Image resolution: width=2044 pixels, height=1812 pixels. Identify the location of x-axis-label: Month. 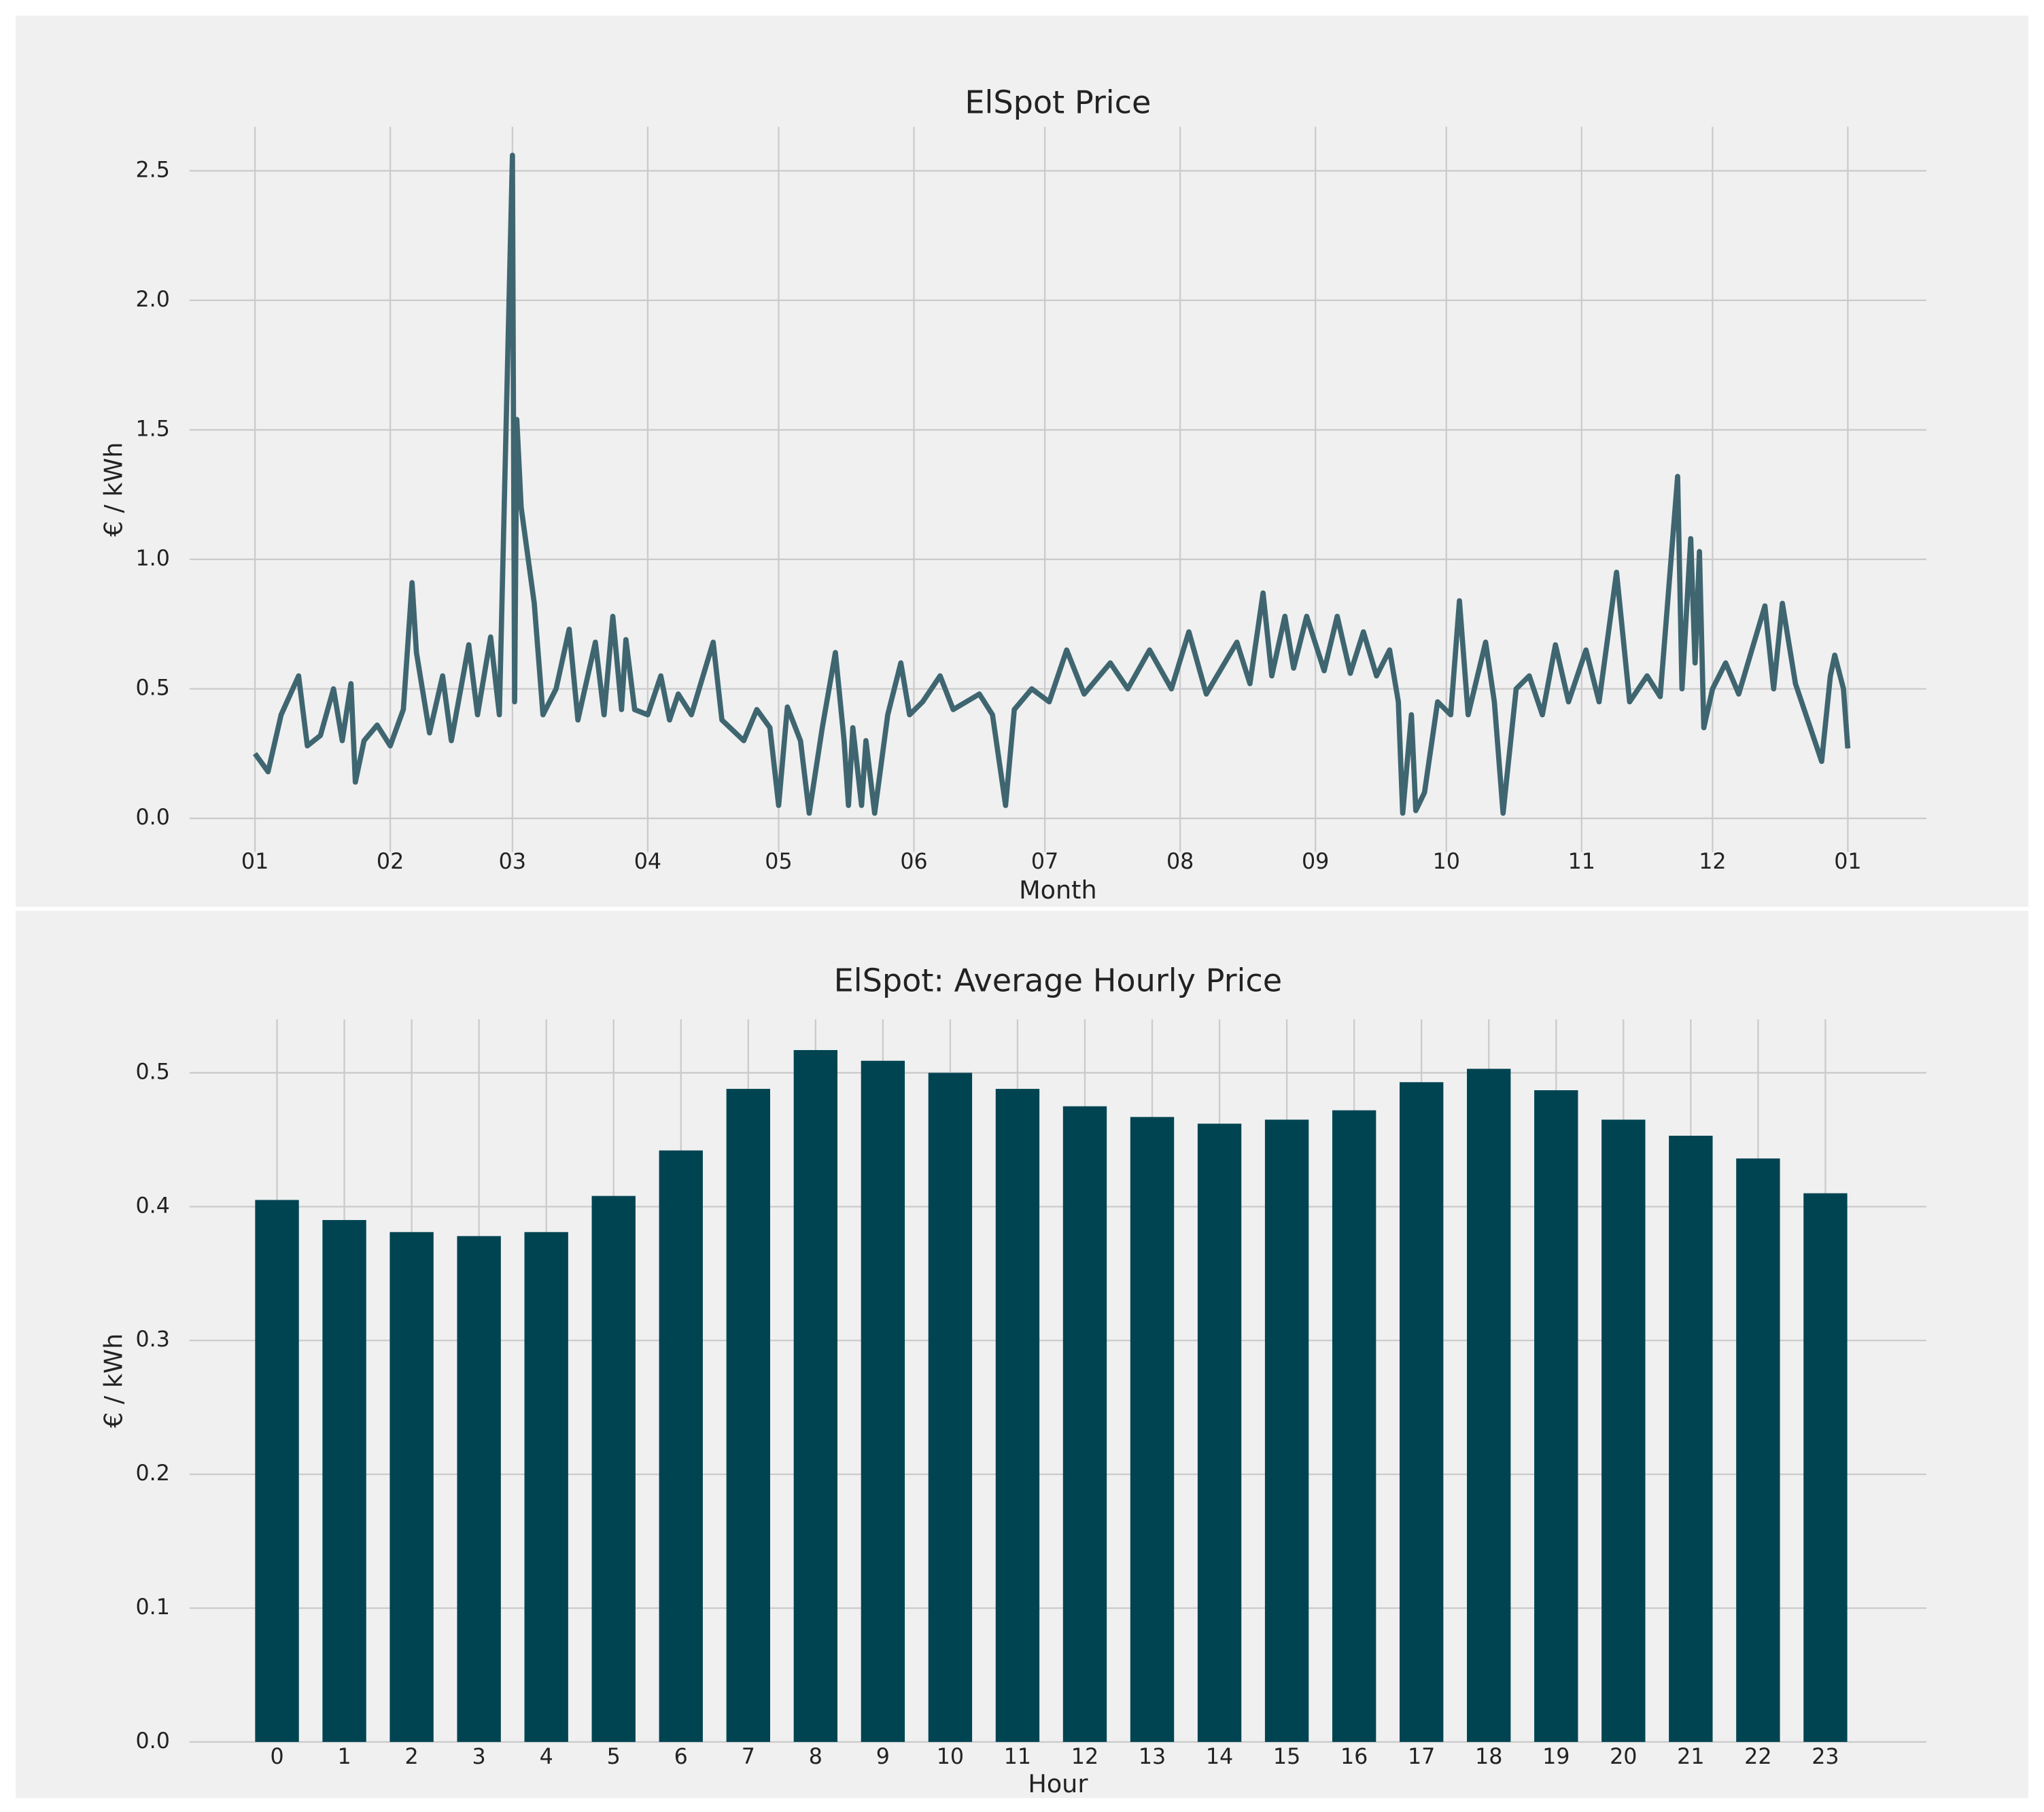
(1057, 890).